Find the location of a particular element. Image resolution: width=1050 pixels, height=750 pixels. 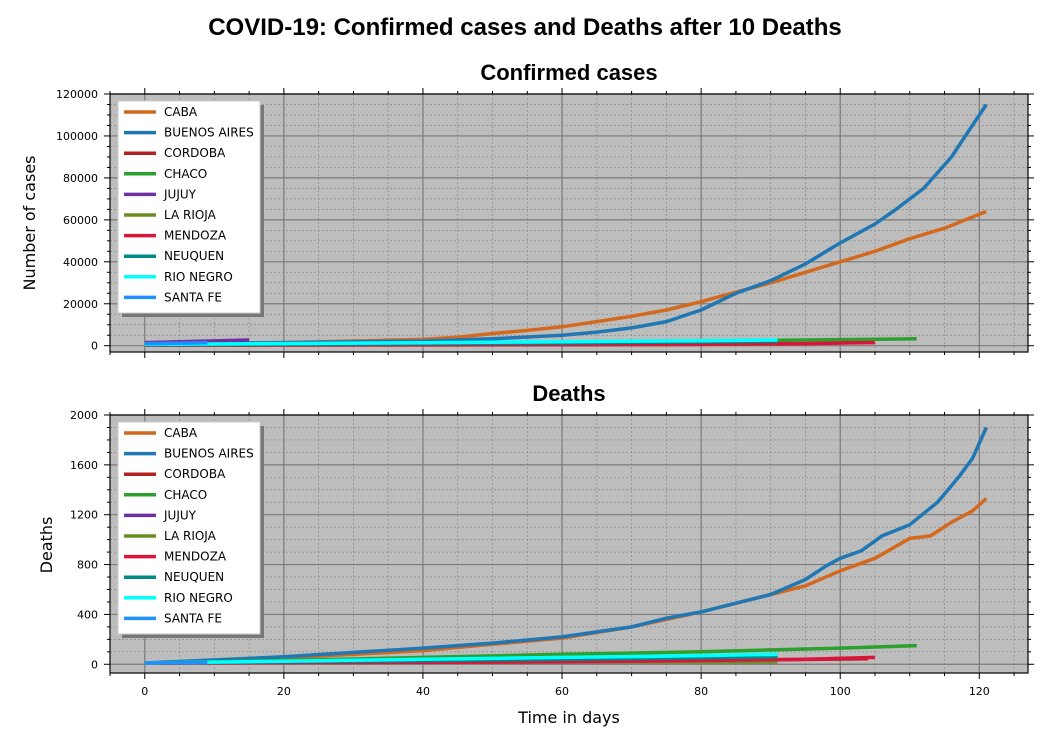

y-tick-label: 1600 is located at coordinates (84, 465).